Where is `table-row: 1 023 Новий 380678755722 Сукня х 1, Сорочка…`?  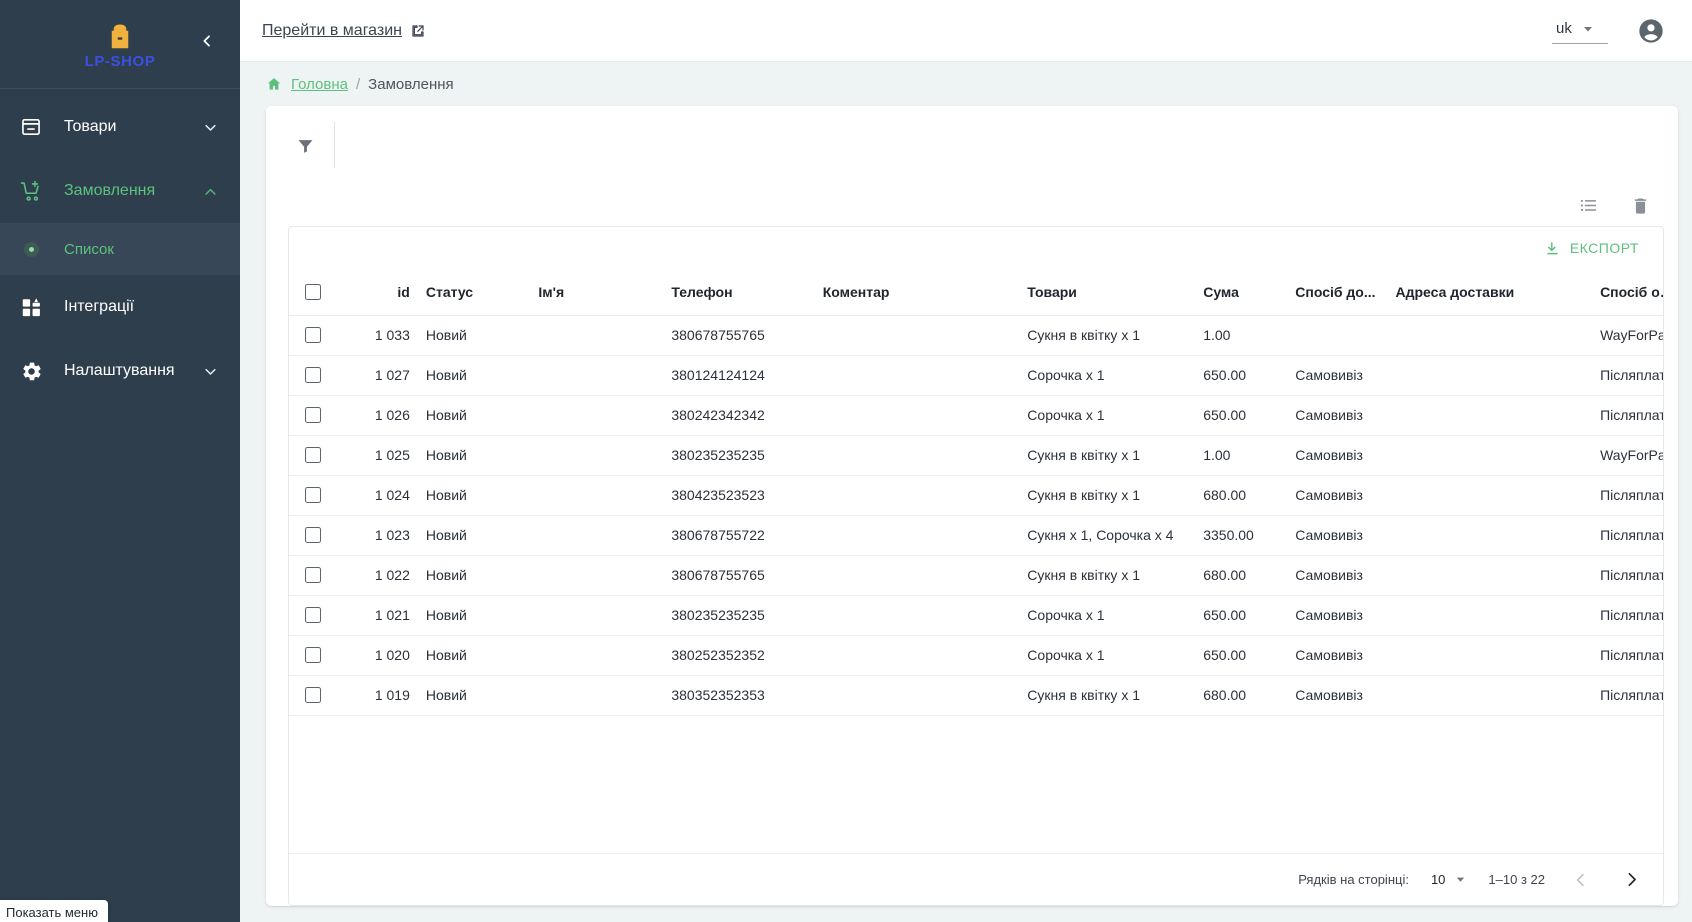 table-row: 1 023 Новий 380678755722 Сукня х 1, Сорочка… is located at coordinates (976, 535).